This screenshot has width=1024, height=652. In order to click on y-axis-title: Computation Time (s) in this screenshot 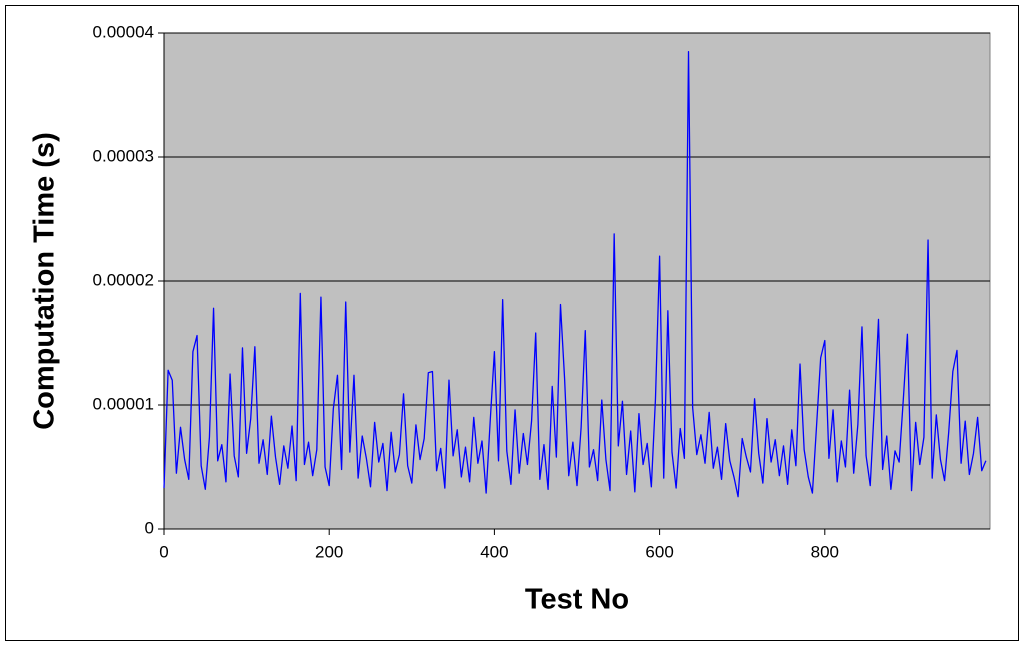, I will do `click(45, 281)`.